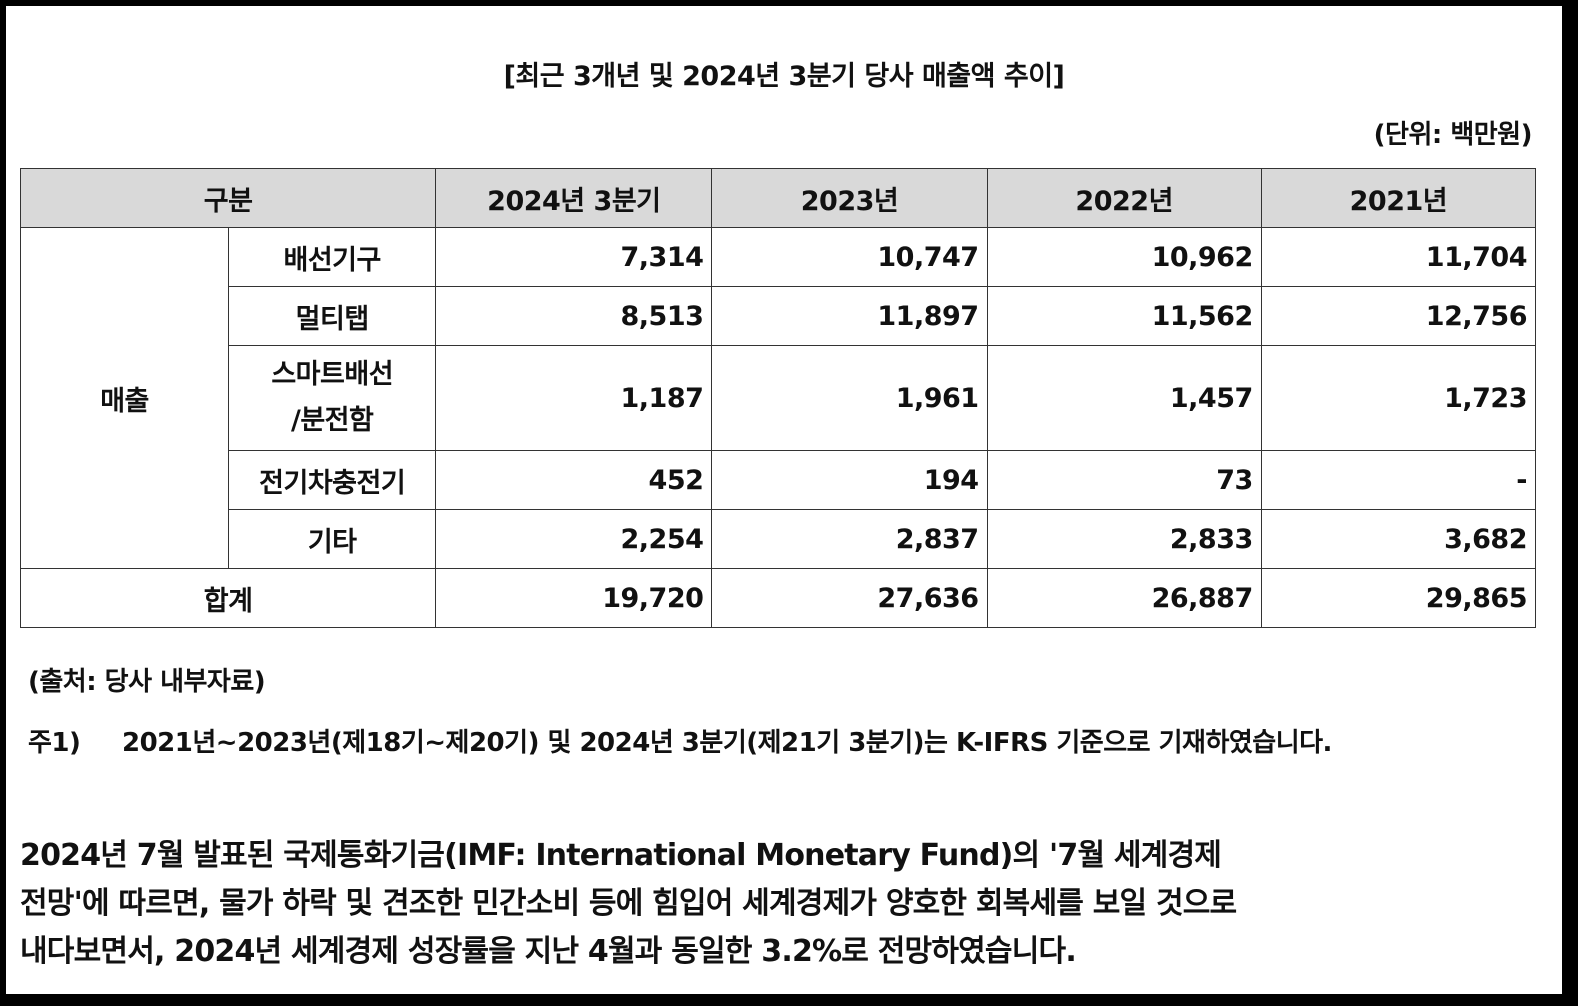 The width and height of the screenshot is (1578, 1006). What do you see at coordinates (124, 398) in the screenshot?
I see `group-label-sales: 매출` at bounding box center [124, 398].